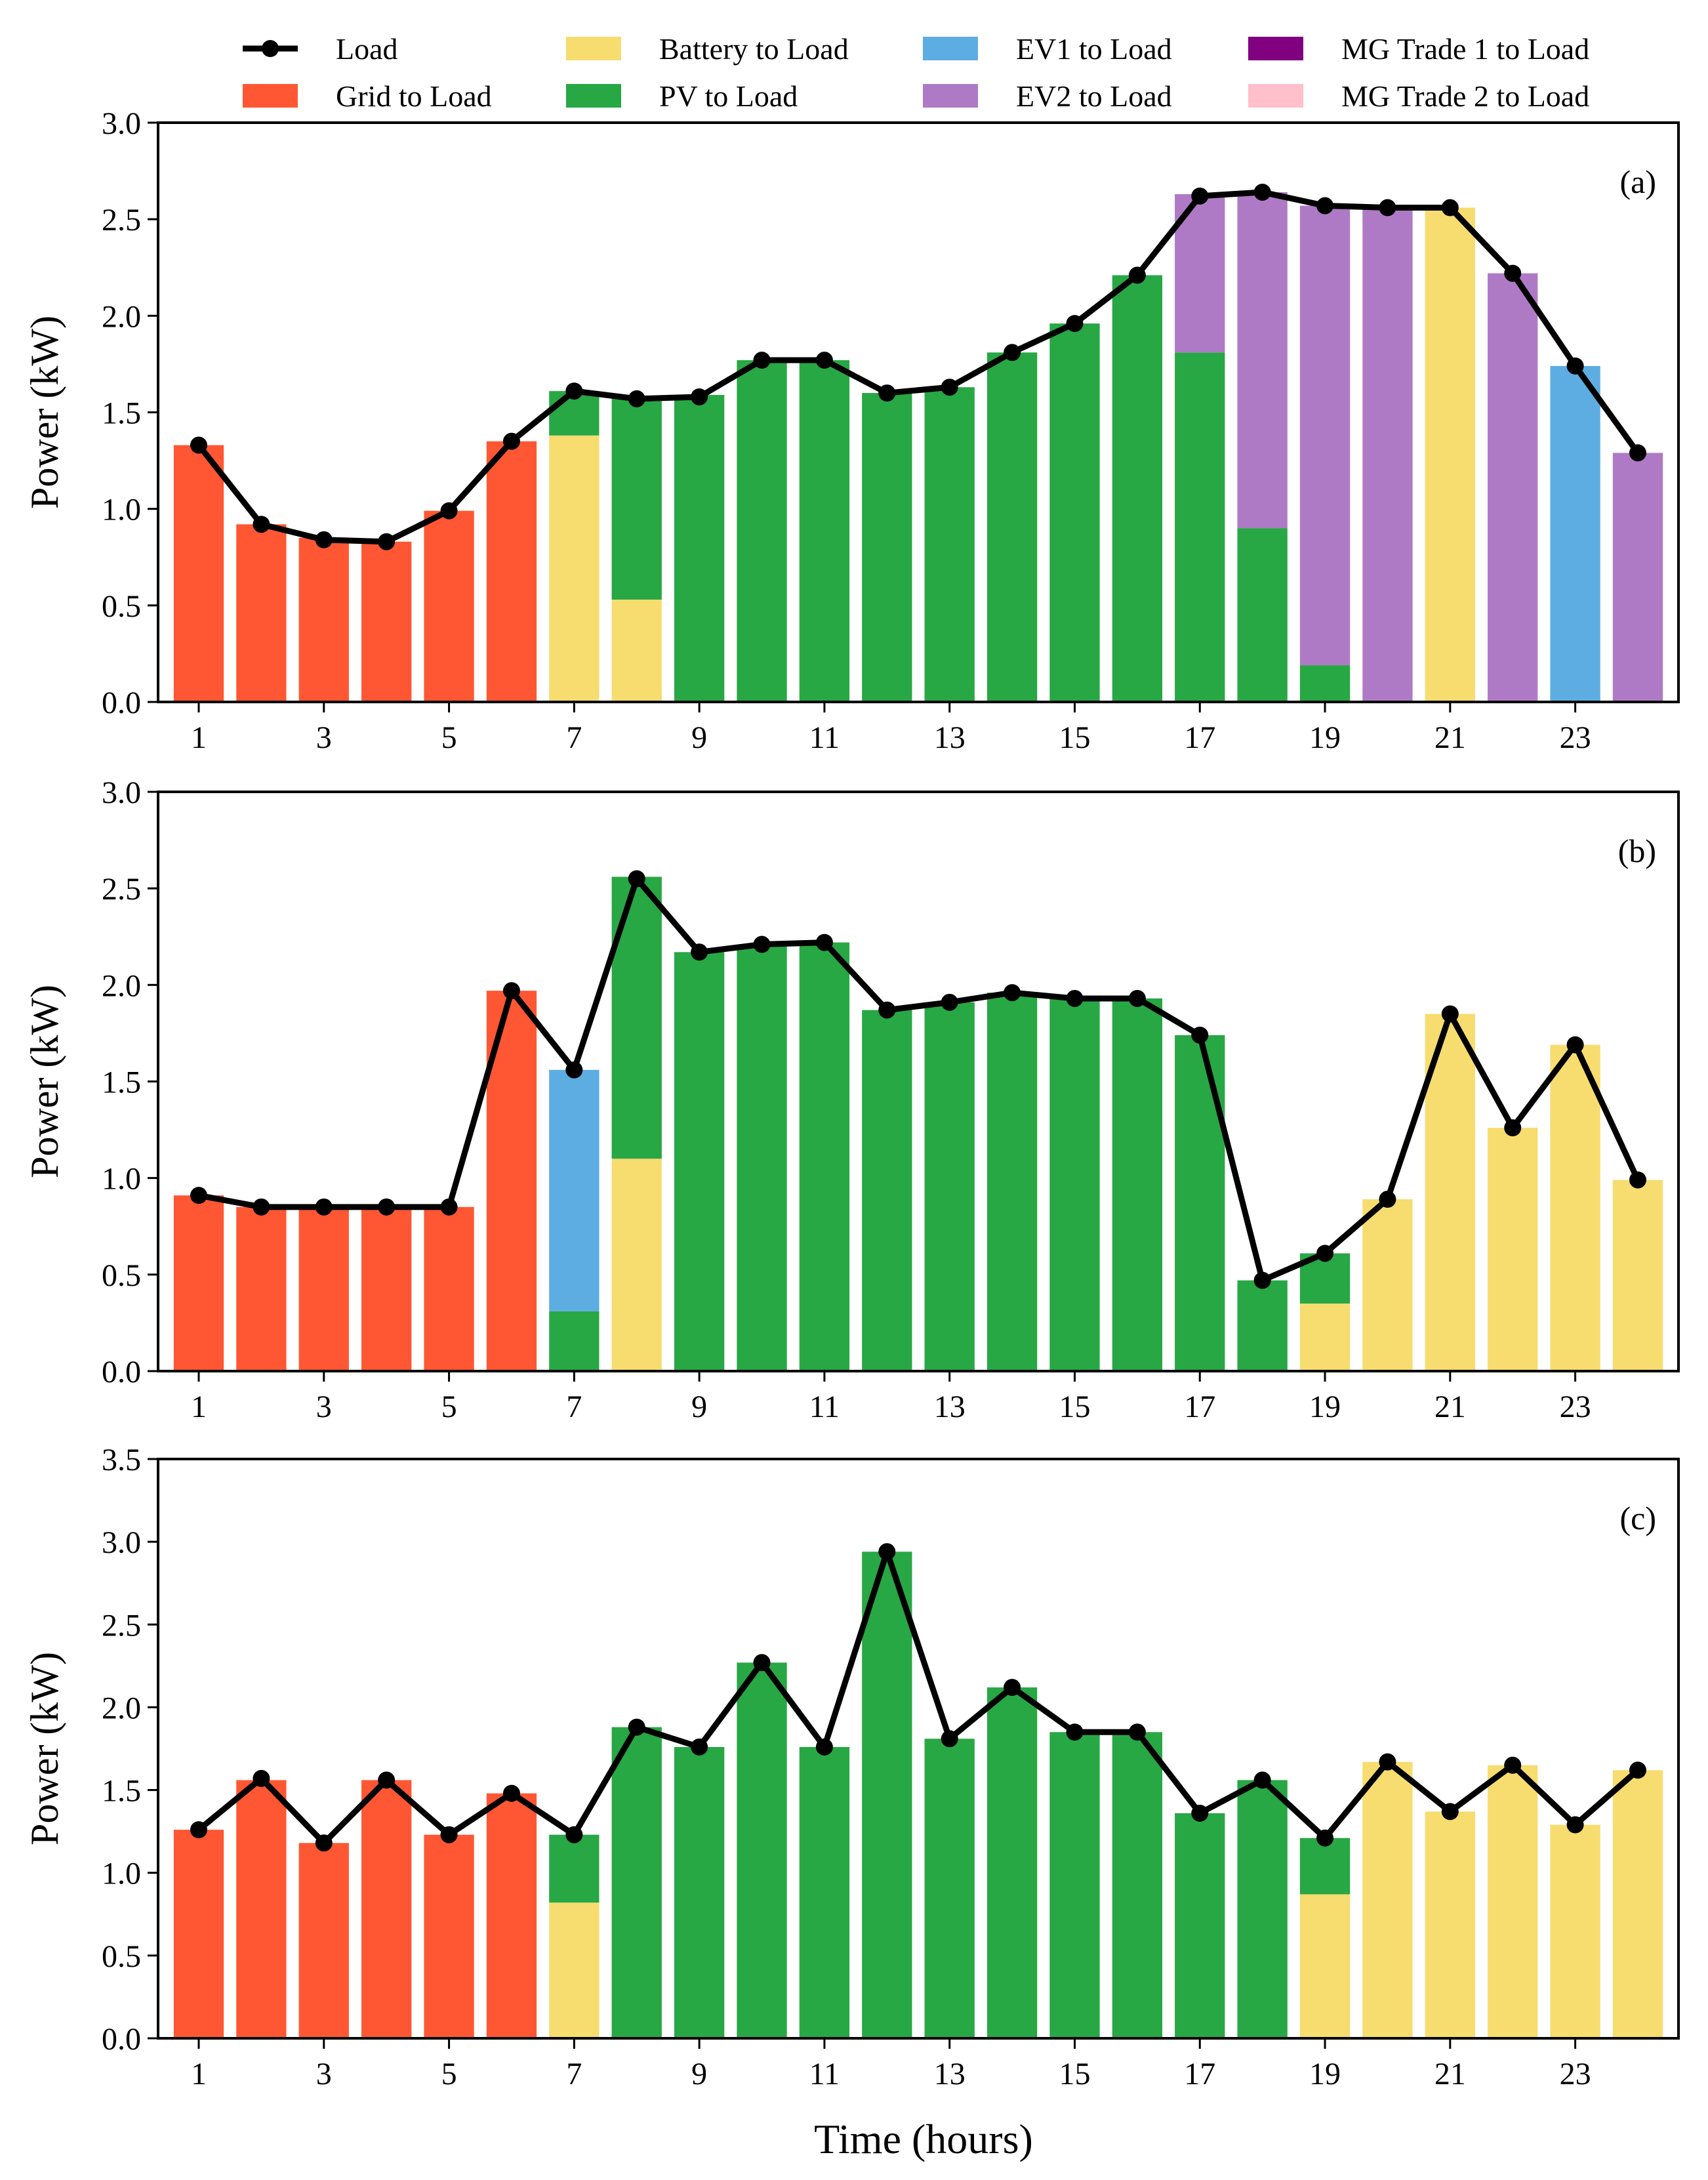  What do you see at coordinates (121, 1372) in the screenshot?
I see `y-tick-label: 0.0` at bounding box center [121, 1372].